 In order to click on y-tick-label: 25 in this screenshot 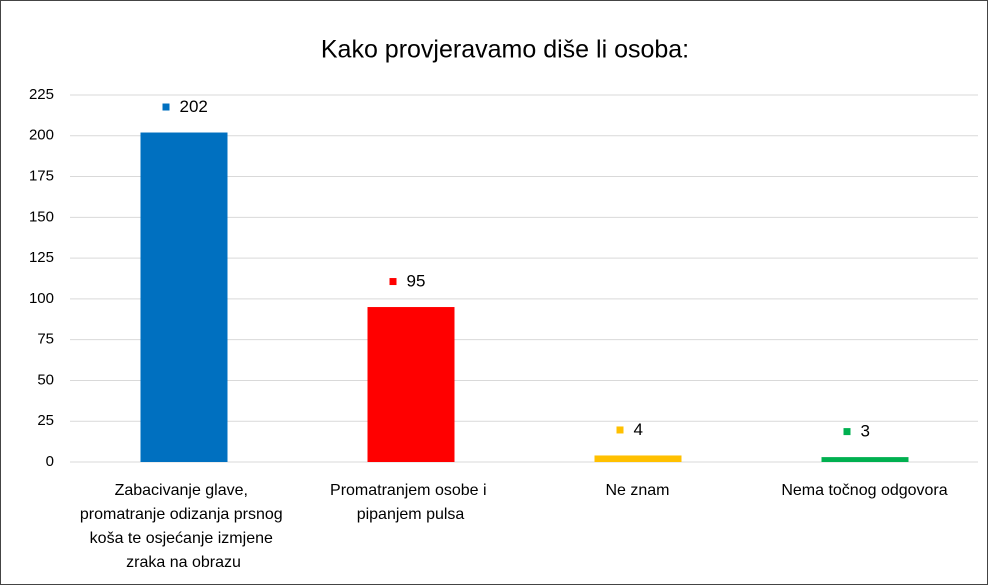, I will do `click(45, 420)`.